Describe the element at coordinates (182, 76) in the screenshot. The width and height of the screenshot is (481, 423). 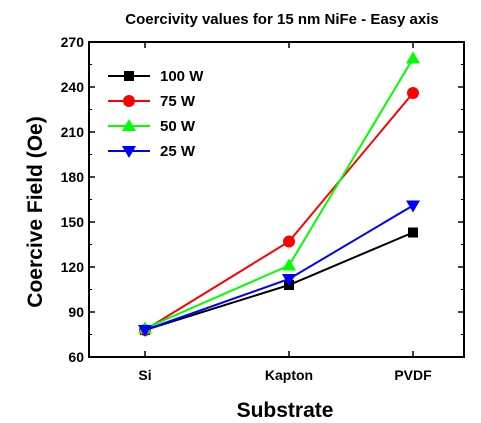
I see `legend-label: 100 W` at that location.